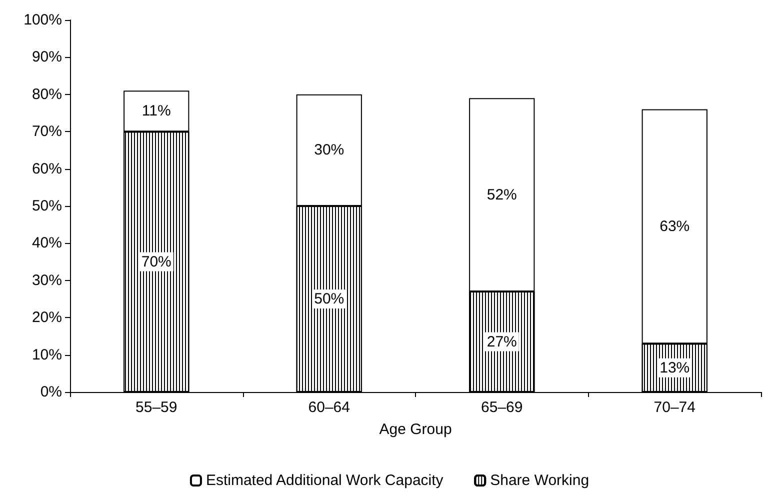  What do you see at coordinates (329, 299) in the screenshot?
I see `data-label: 50%` at bounding box center [329, 299].